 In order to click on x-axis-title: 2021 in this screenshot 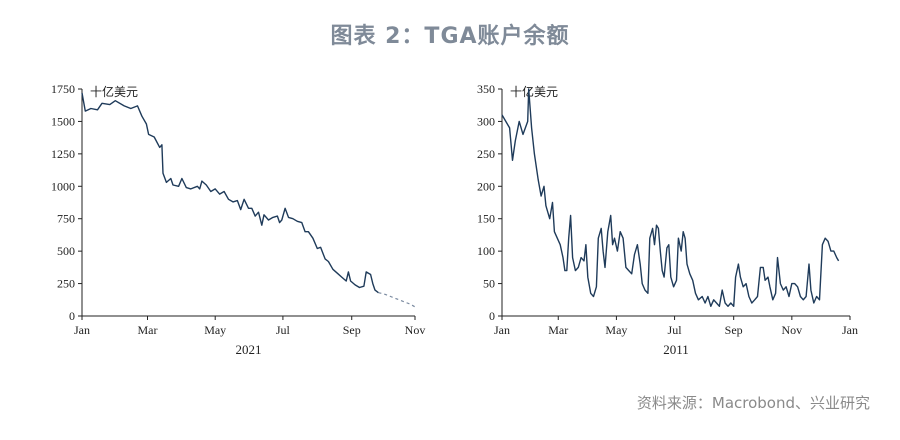, I will do `click(249, 349)`.